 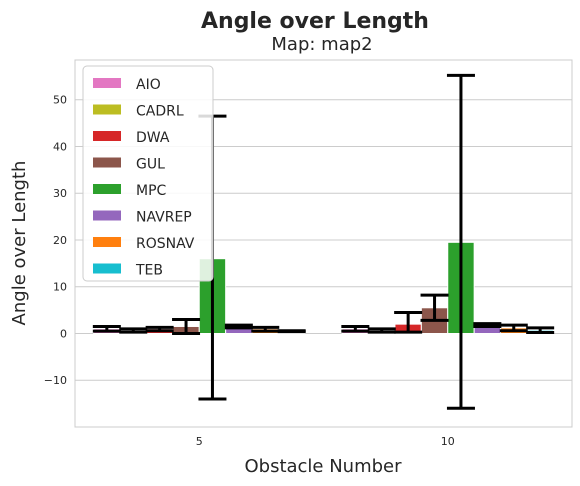 I want to click on legend-label: DWA, so click(x=153, y=138).